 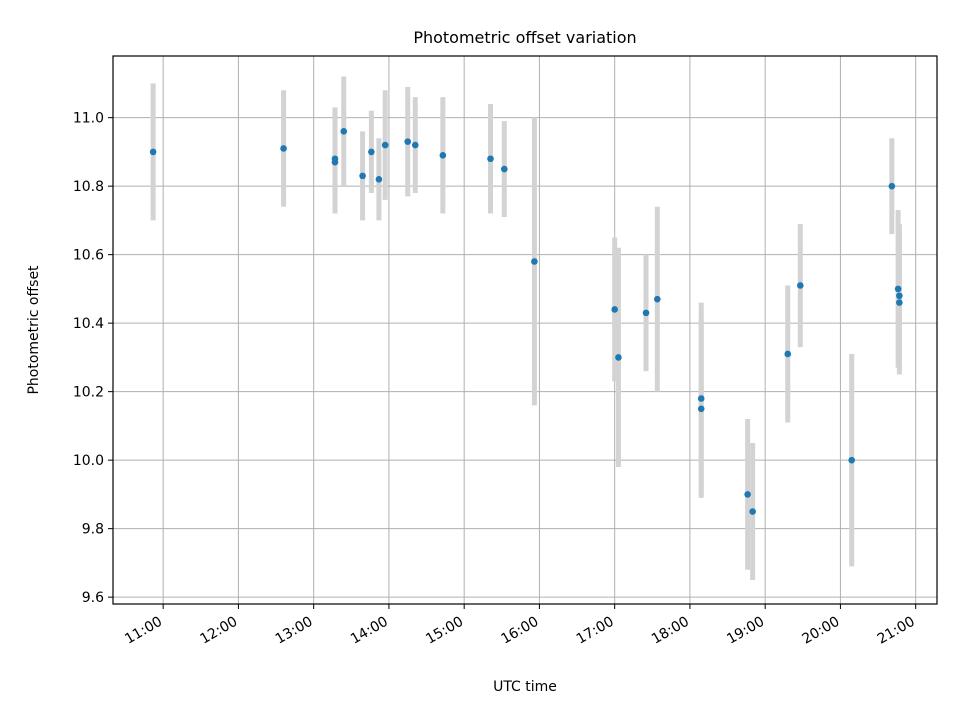 I want to click on y-tick-label: 9.8, so click(x=93, y=530).